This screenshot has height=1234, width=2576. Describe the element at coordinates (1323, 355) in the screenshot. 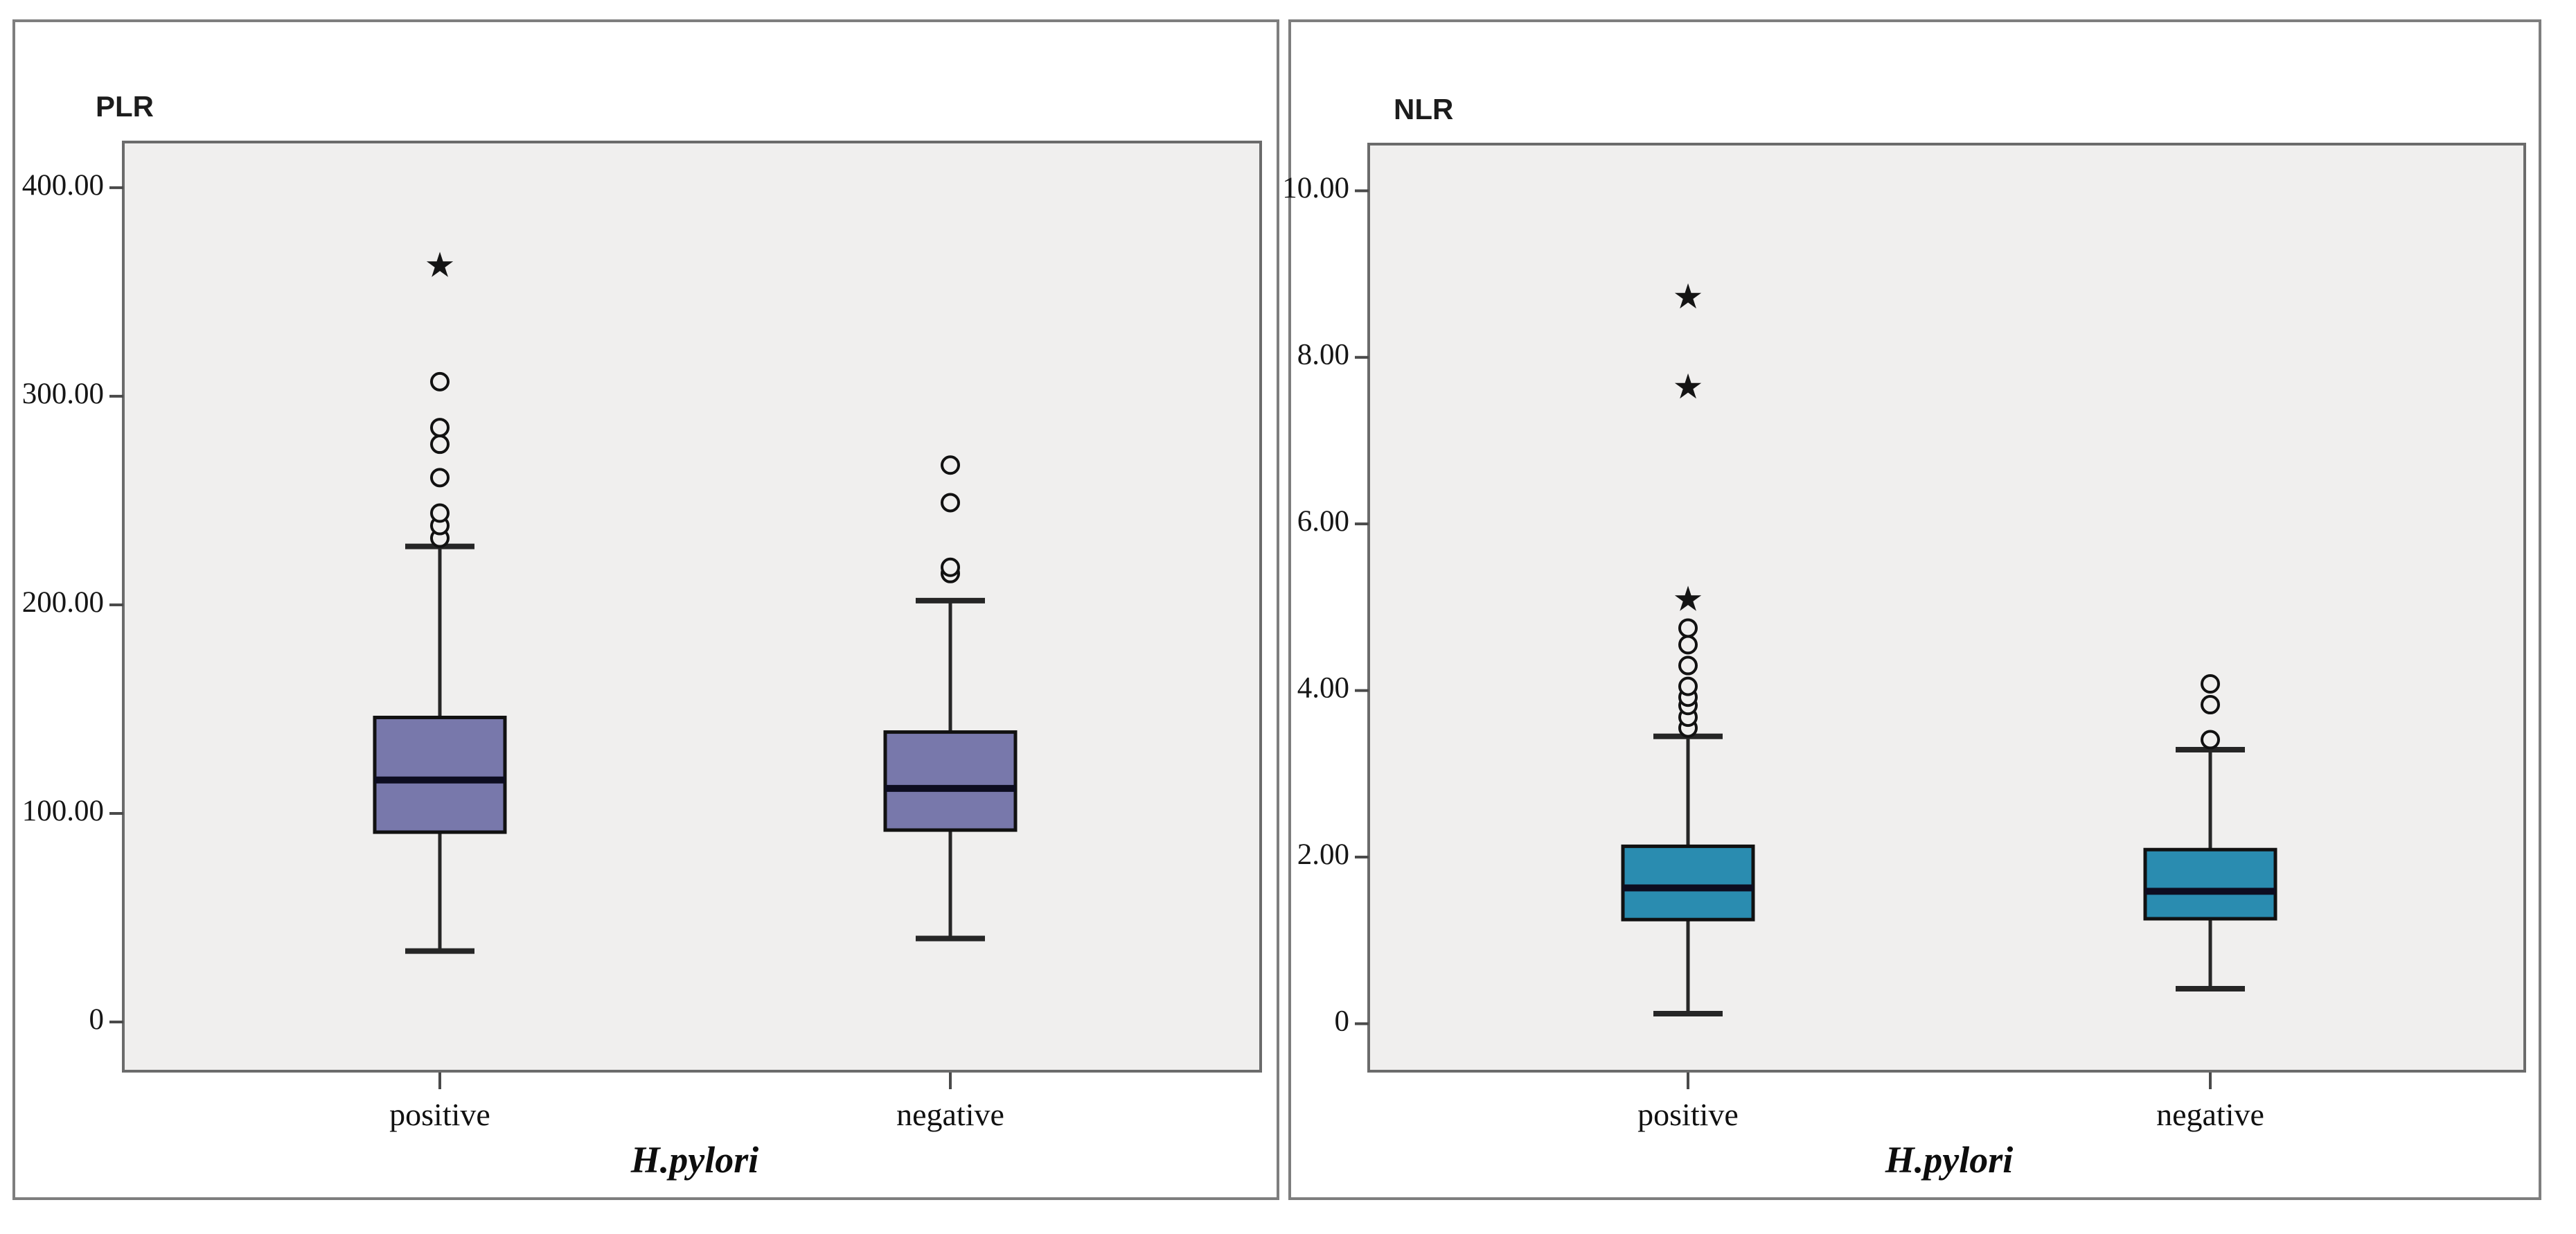

I see `y-tick-label: 8.00` at that location.